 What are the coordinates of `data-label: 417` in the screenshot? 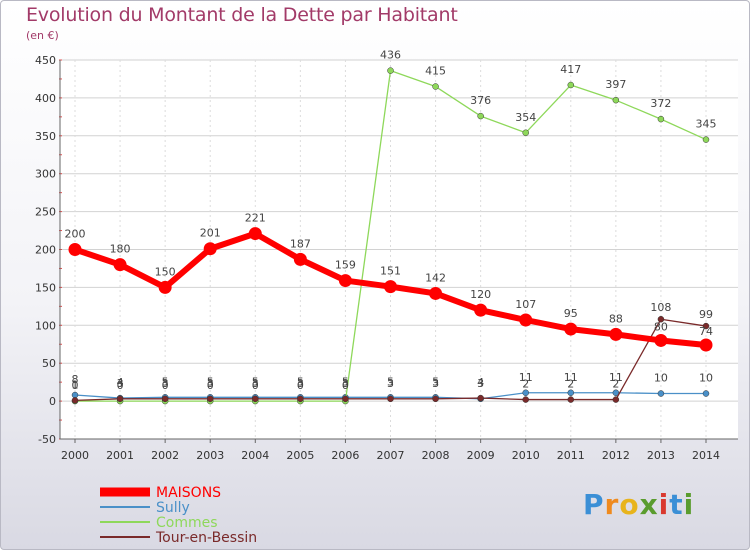 It's located at (570, 69).